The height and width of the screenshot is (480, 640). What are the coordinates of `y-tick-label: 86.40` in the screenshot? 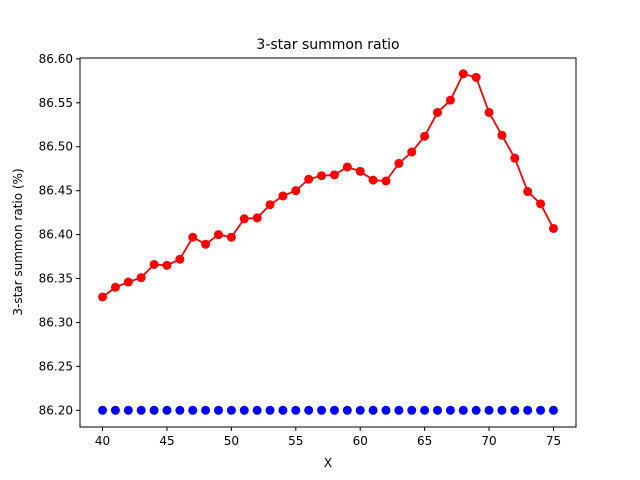 It's located at (56, 235).